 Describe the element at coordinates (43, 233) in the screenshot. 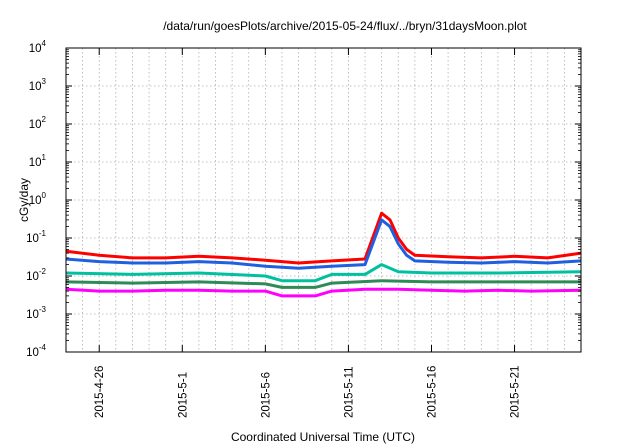

I see `y-tick-exponent: -1` at that location.